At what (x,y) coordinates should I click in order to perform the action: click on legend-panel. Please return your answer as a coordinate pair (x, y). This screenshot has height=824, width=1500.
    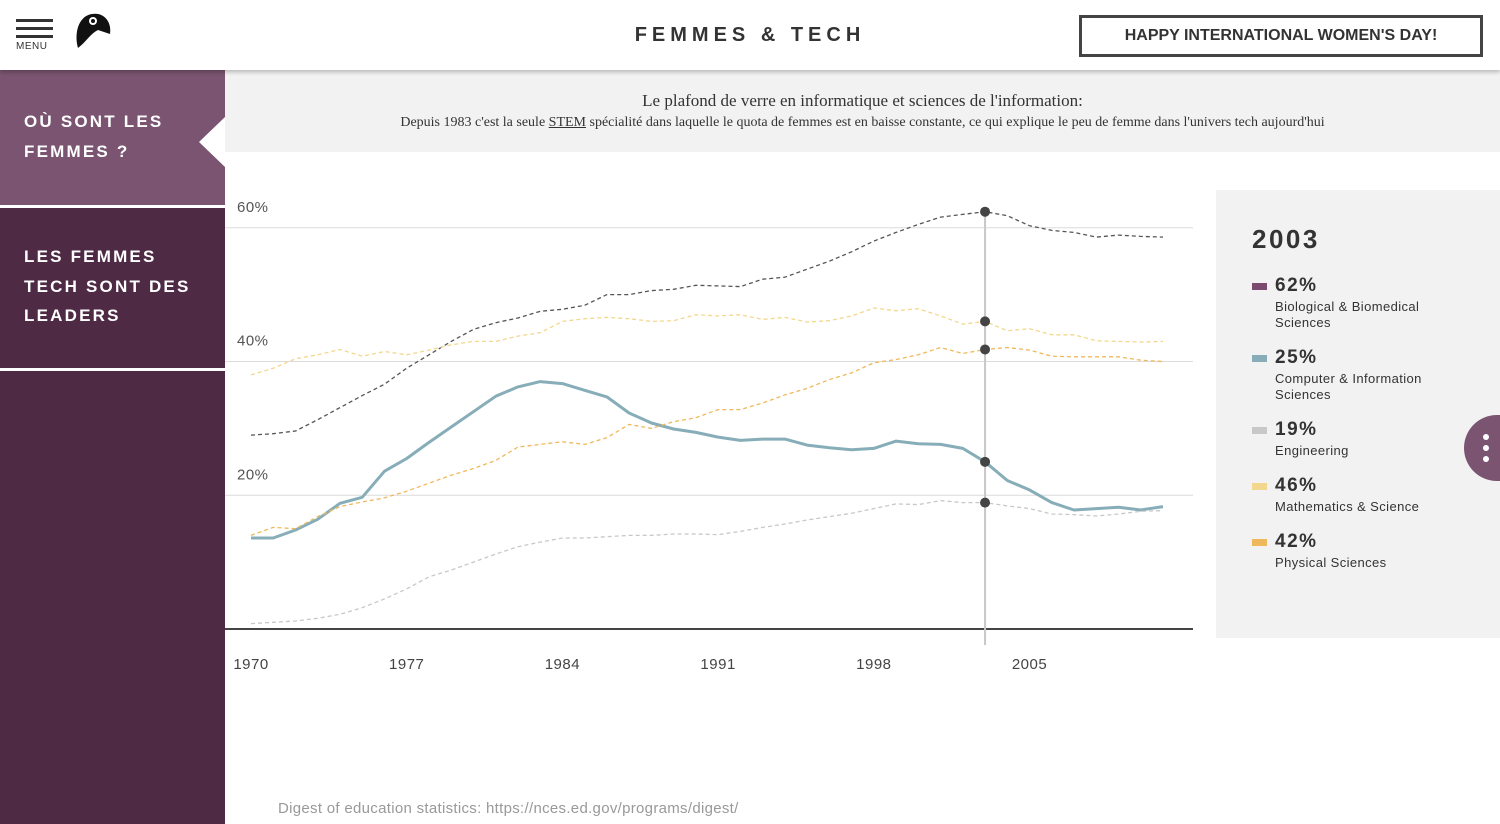
    Looking at the image, I should click on (1358, 414).